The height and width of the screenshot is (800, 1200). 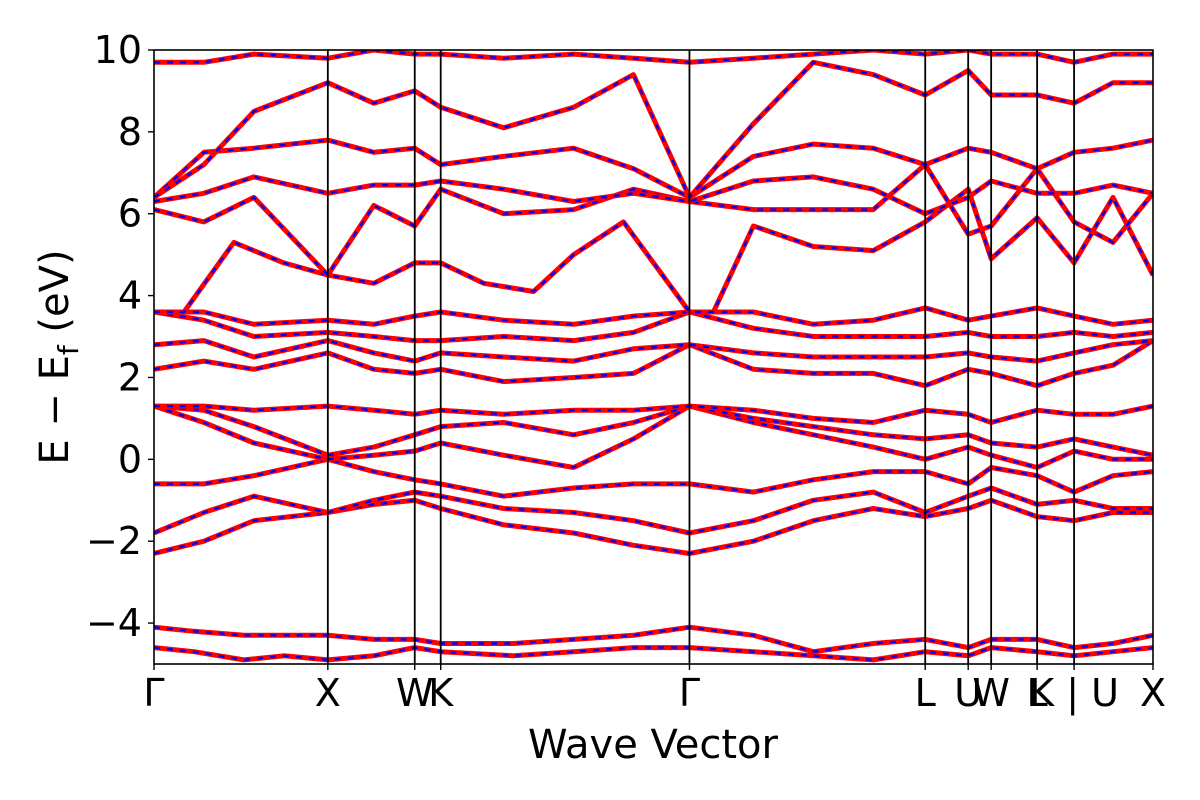 I want to click on y-axis-title-unit: (eV), so click(x=55, y=297).